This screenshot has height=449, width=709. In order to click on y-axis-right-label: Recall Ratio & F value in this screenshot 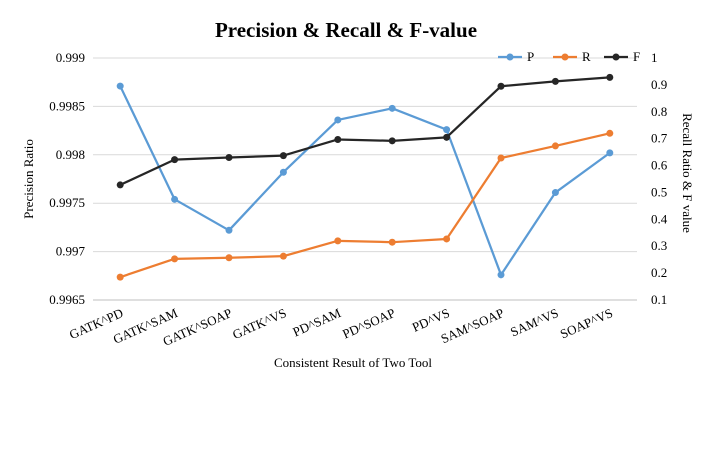, I will do `click(687, 173)`.